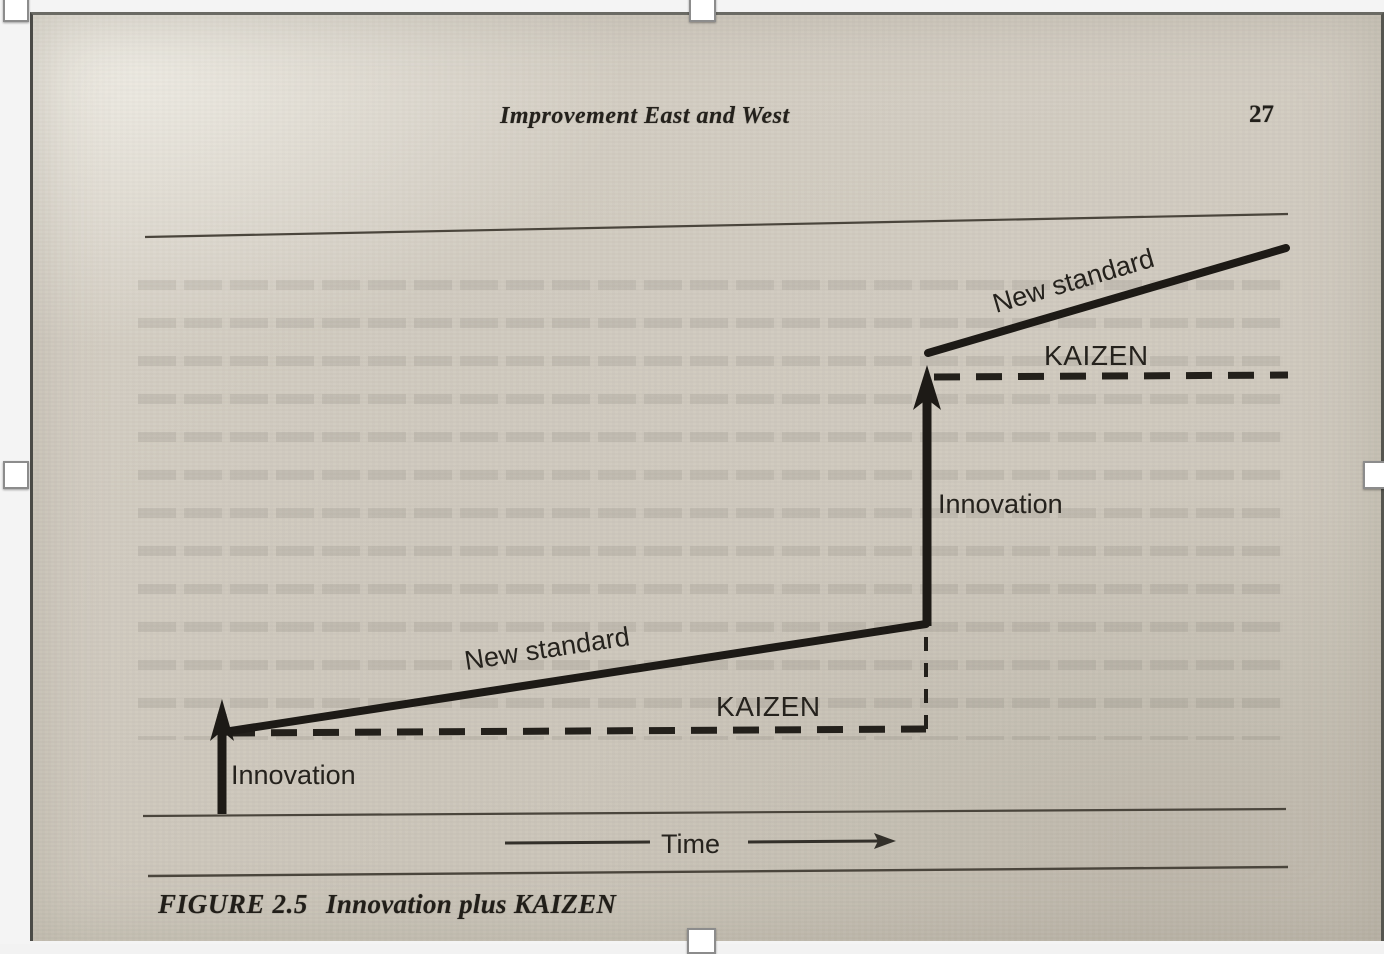 This screenshot has width=1384, height=954. Describe the element at coordinates (814, 841) in the screenshot. I see `time-axis-right-rule` at that location.